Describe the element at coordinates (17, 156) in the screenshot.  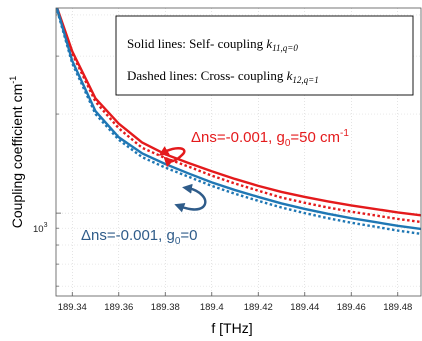
I see `y-axis-title-main: Coupling coefficient cm` at that location.